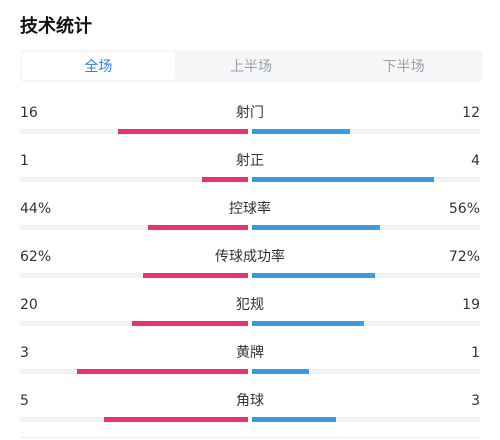  What do you see at coordinates (475, 161) in the screenshot?
I see `away-value: 4` at bounding box center [475, 161].